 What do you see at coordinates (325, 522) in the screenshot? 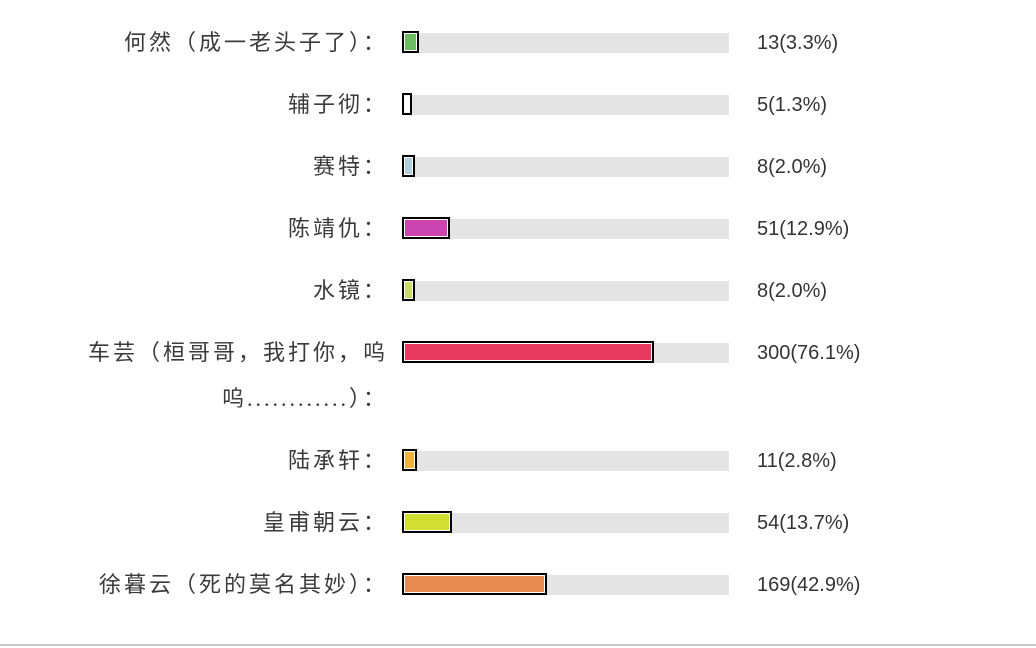
I see `option-label: 皇甫朝云：` at bounding box center [325, 522].